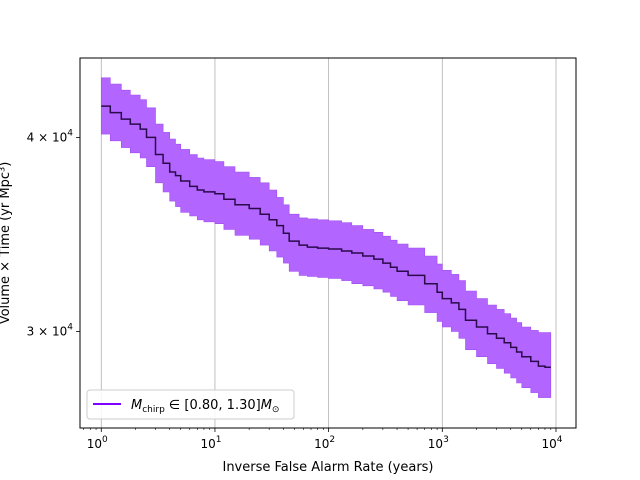 This screenshot has width=640, height=480. Describe the element at coordinates (327, 467) in the screenshot. I see `x-axis-label: Inverse False Alarm Rate (years)` at that location.